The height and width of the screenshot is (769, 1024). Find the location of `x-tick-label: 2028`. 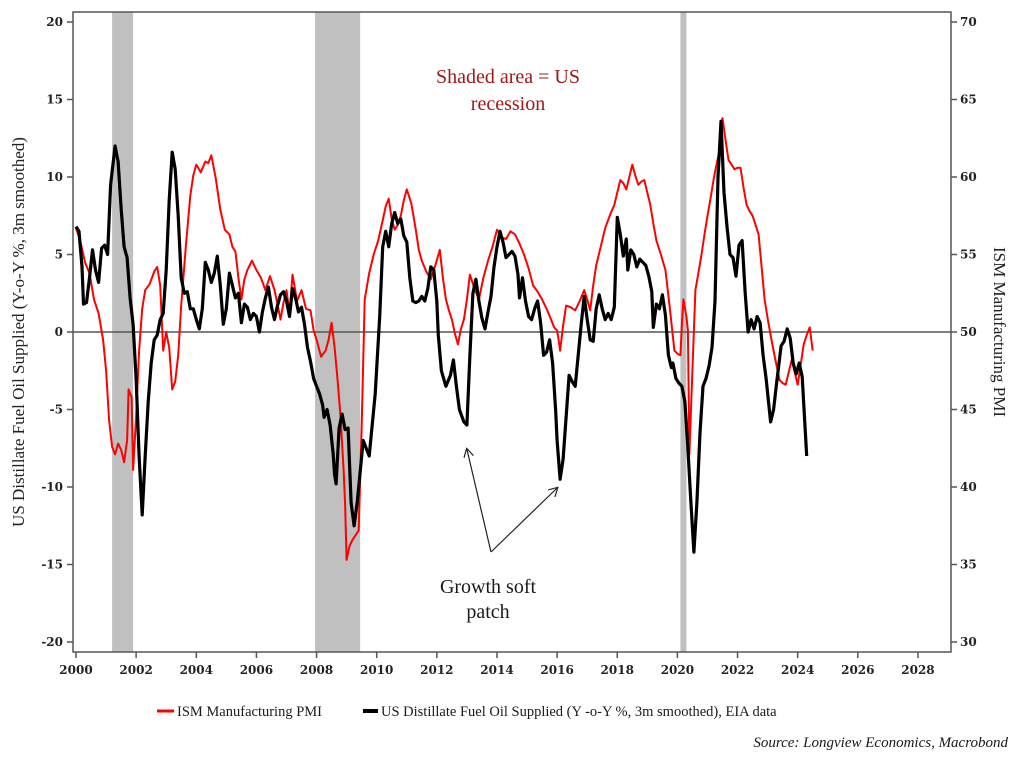

x-tick-label: 2028 is located at coordinates (917, 670).